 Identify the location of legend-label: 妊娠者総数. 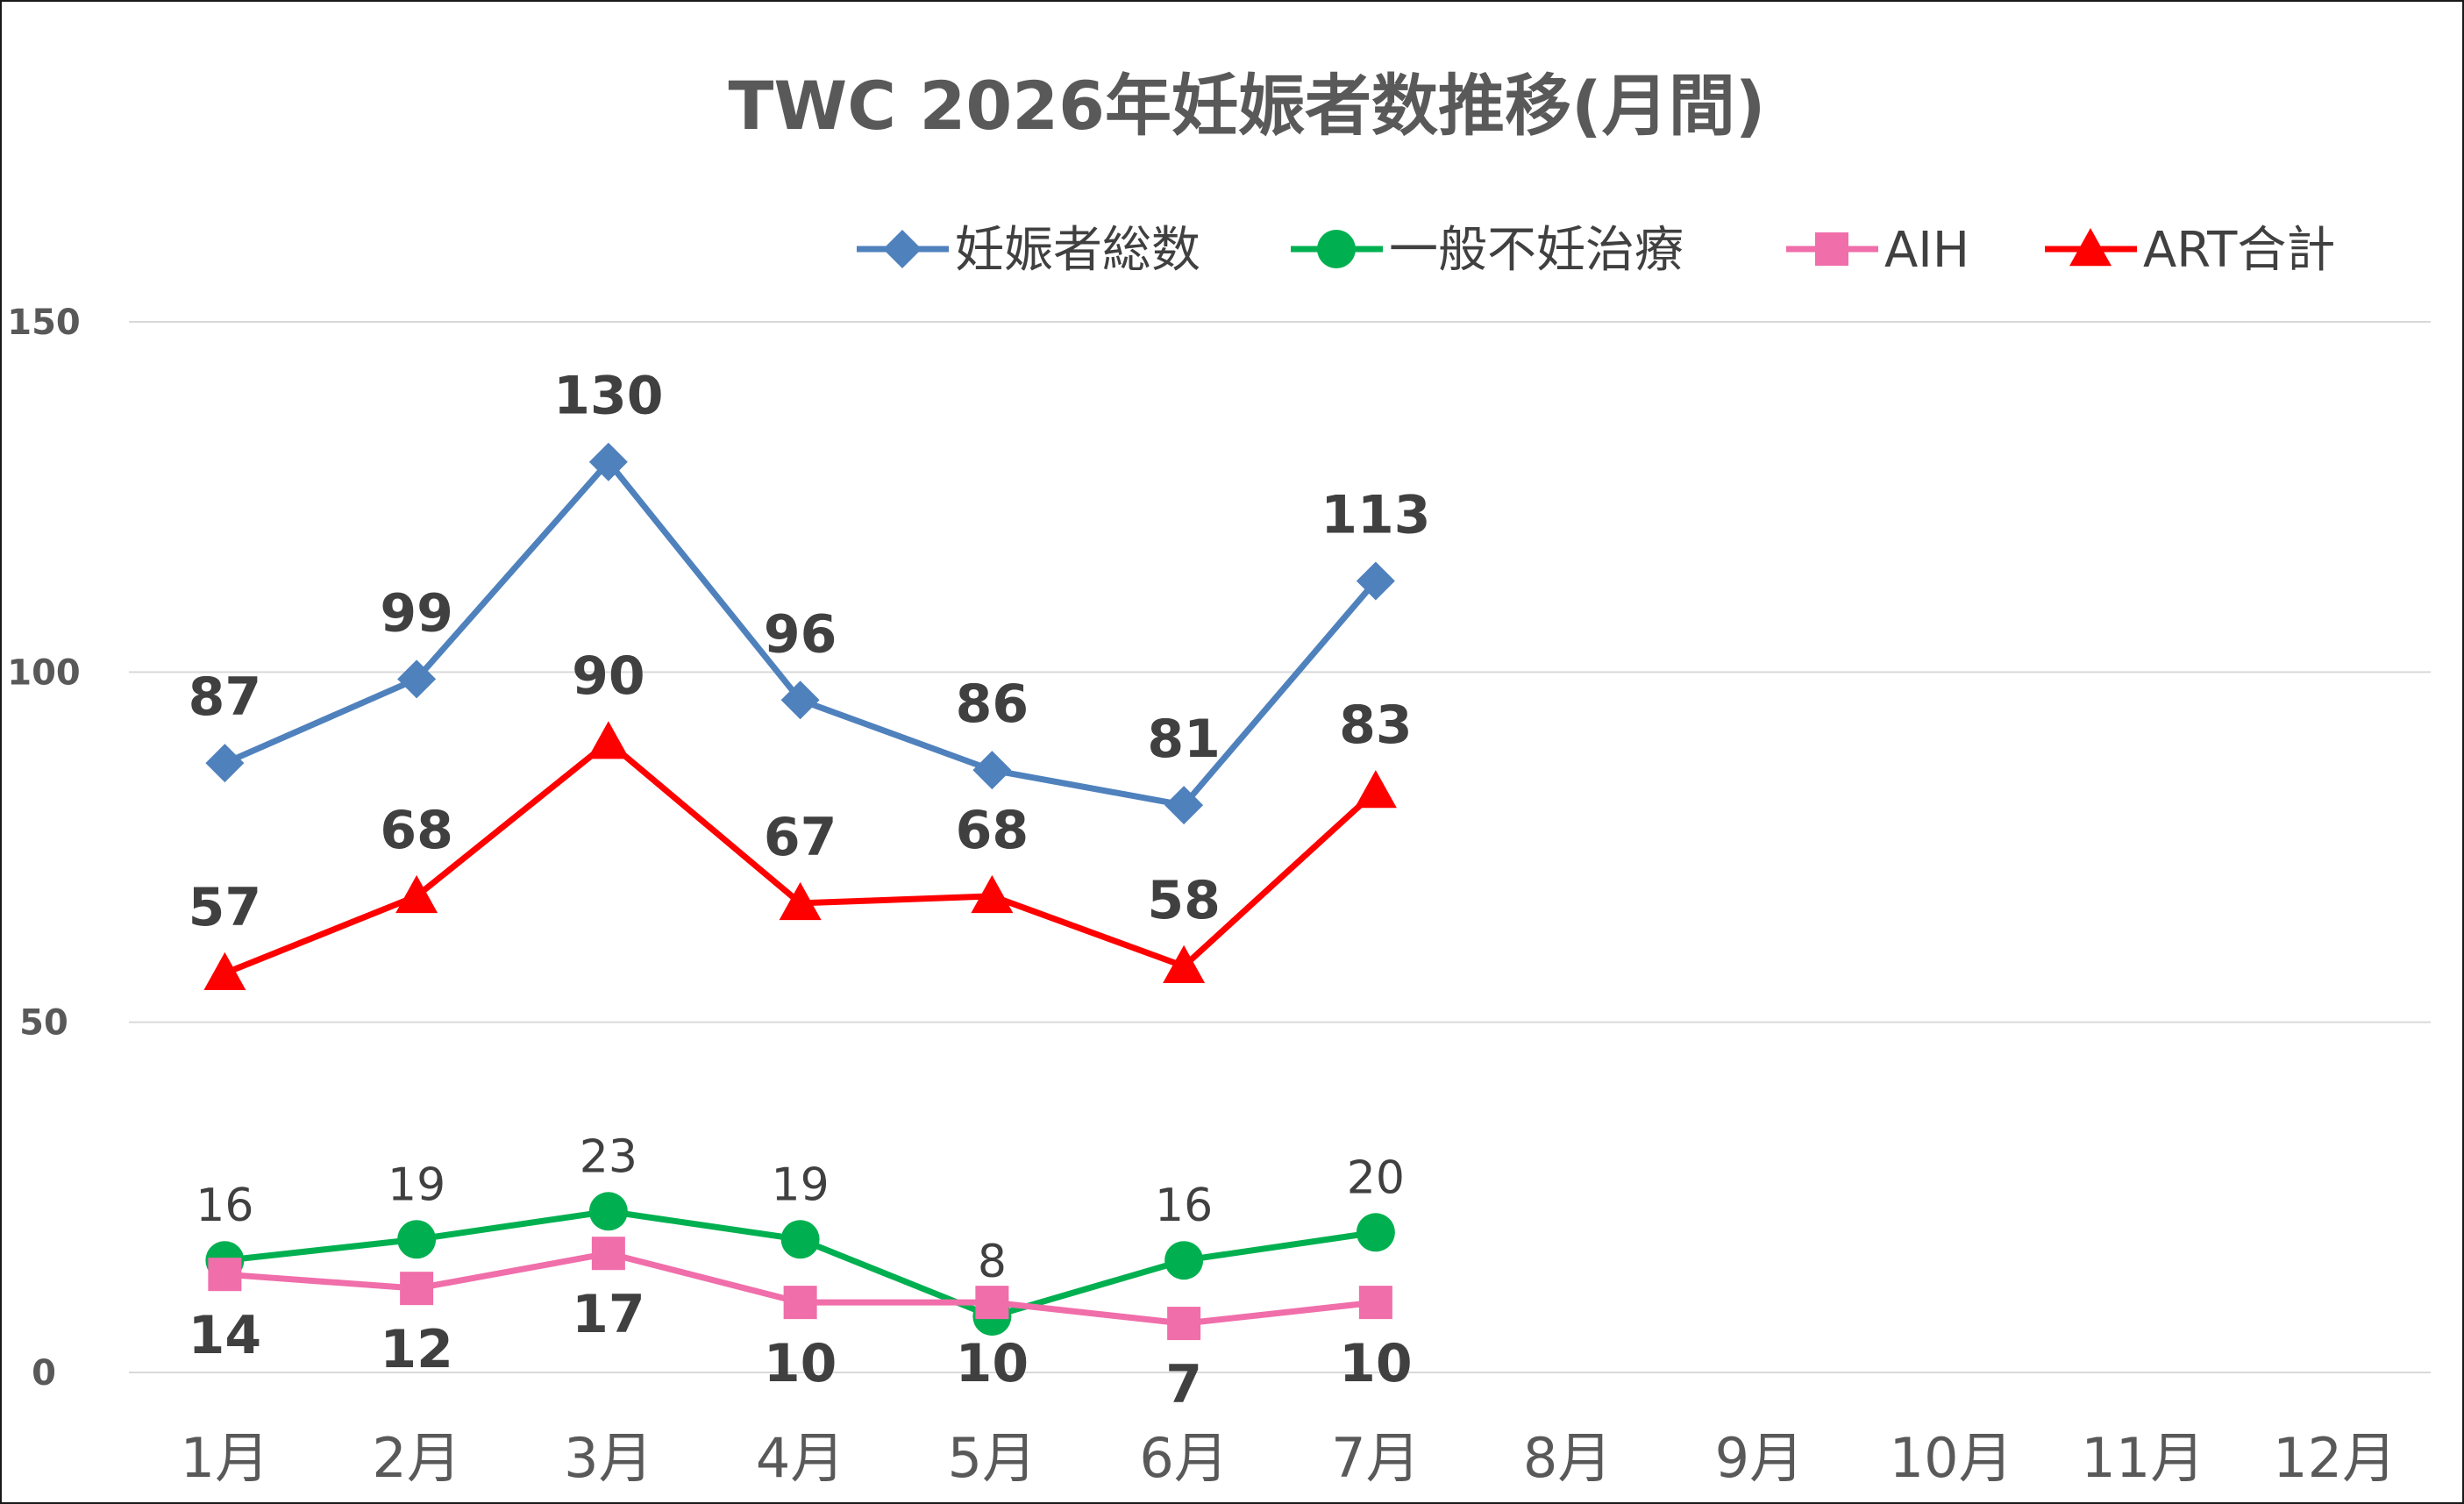
(1078, 251).